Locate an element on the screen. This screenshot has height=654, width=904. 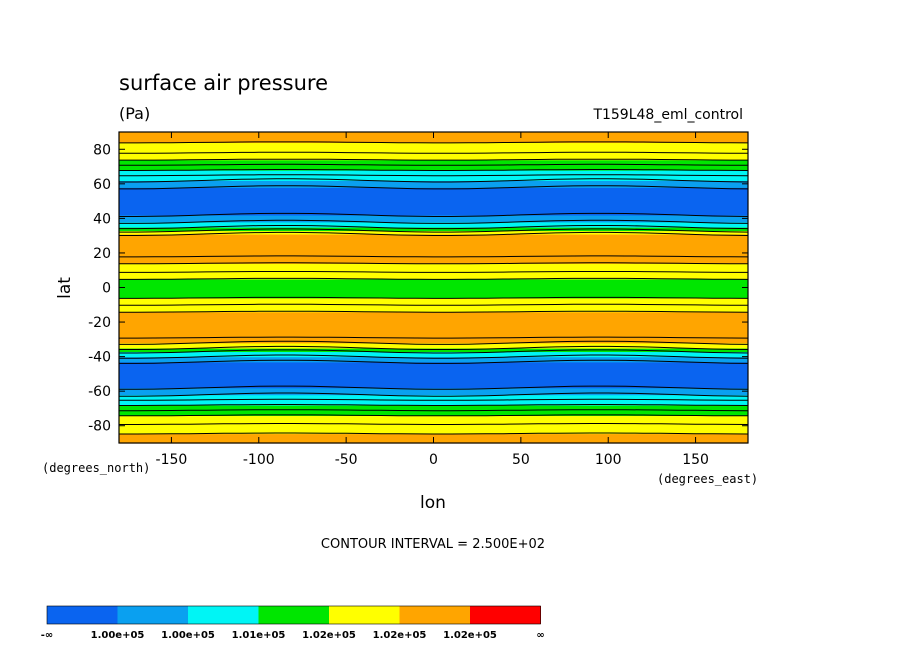
y-tick-label: -40 is located at coordinates (99, 358).